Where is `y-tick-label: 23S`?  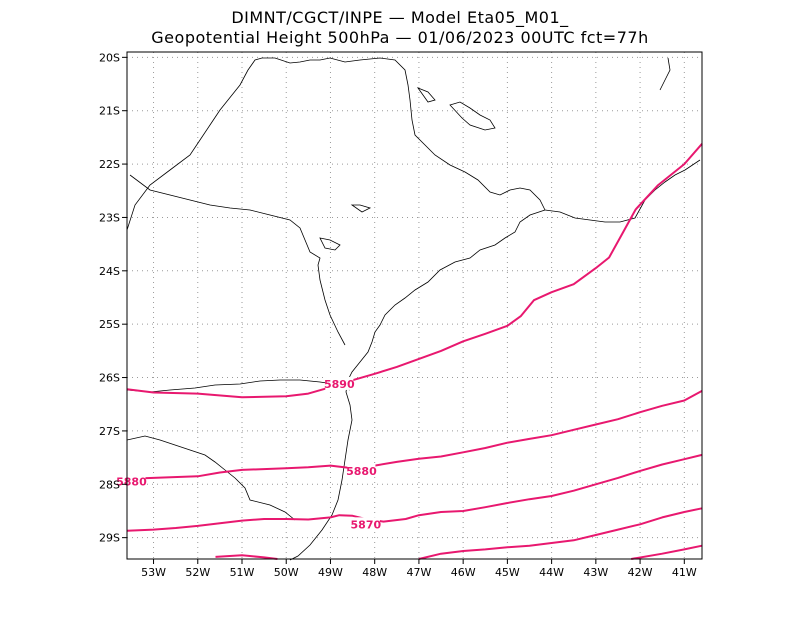
y-tick-label: 23S is located at coordinates (109, 217).